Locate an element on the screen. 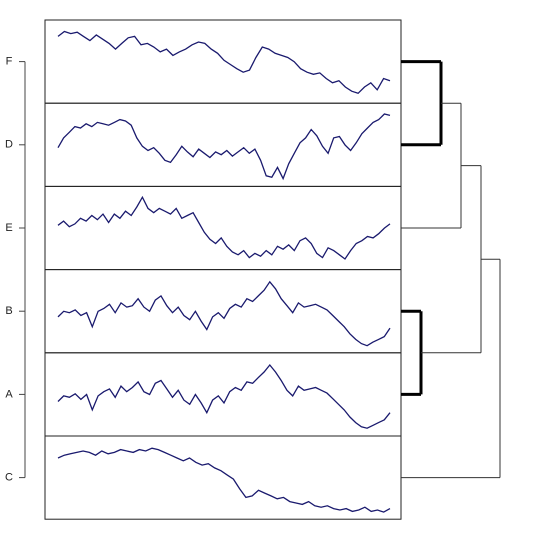 The width and height of the screenshot is (540, 540). series-label: F is located at coordinates (9, 62).